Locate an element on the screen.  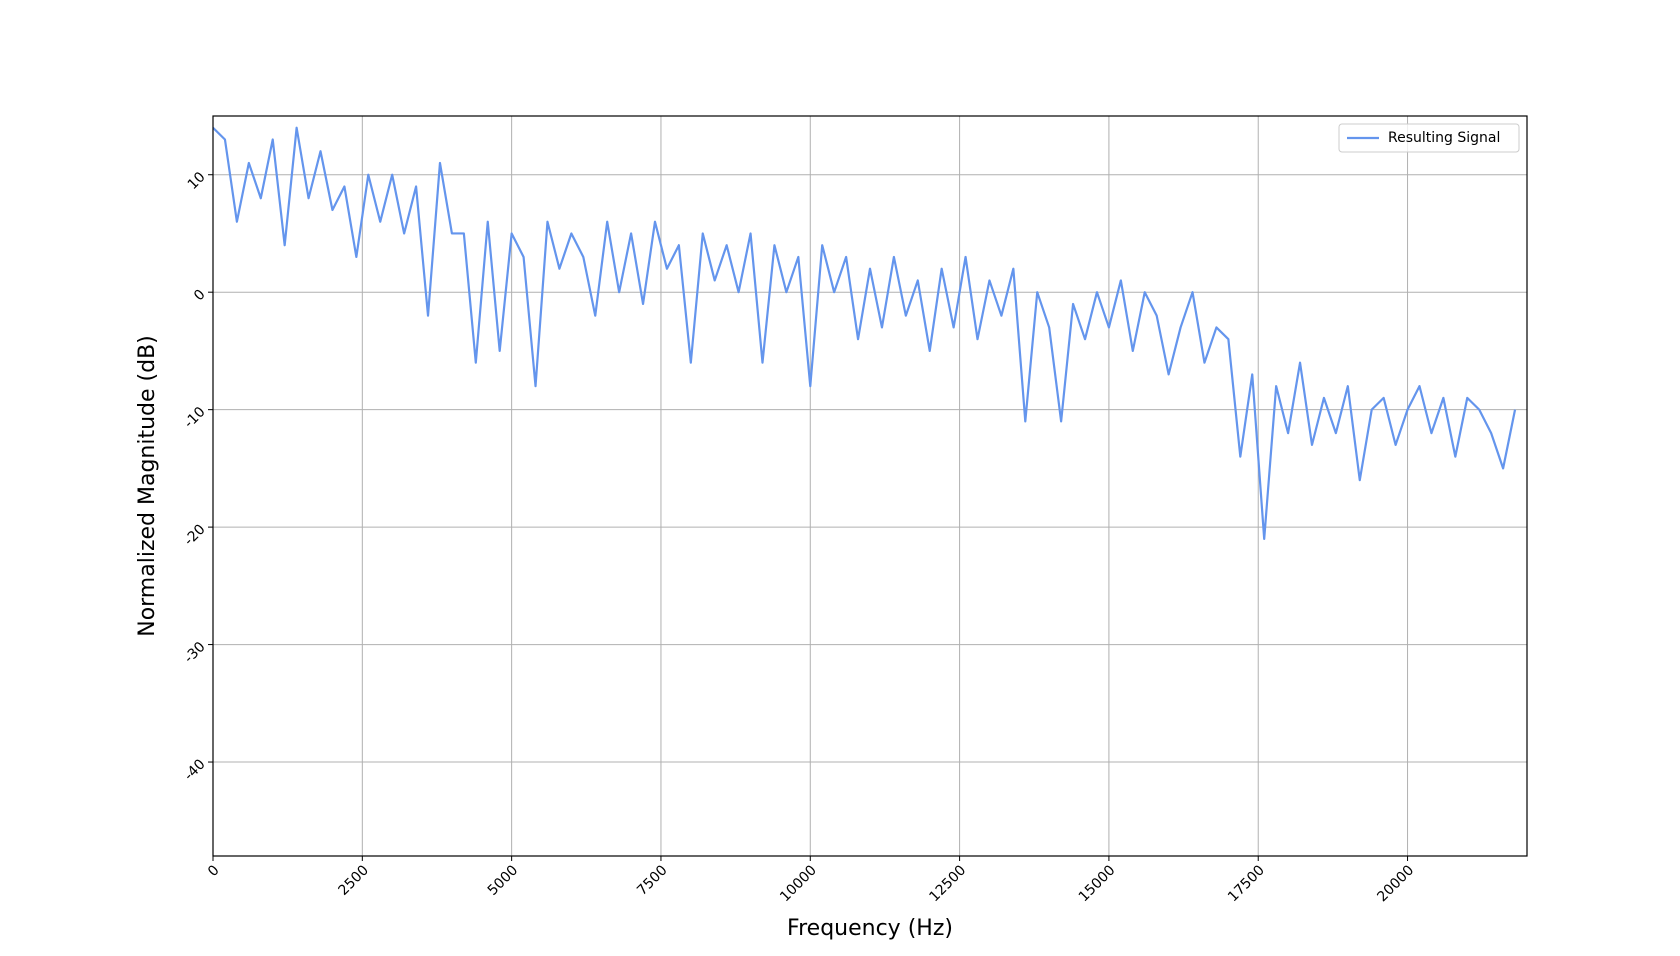
x-tick-label: 20000 is located at coordinates (1395, 883).